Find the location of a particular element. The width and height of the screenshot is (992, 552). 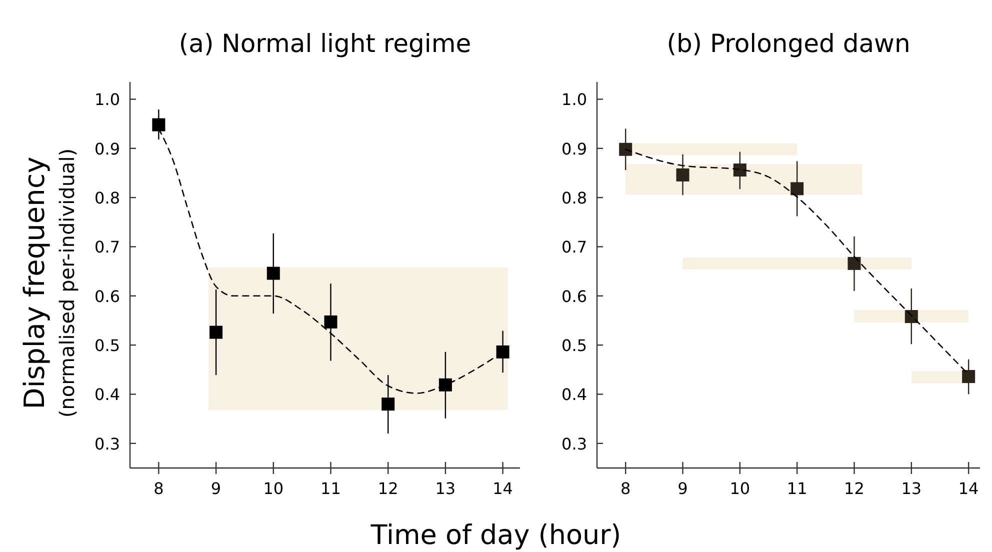

x-axis-title: Time of day (hour) is located at coordinates (496, 535).